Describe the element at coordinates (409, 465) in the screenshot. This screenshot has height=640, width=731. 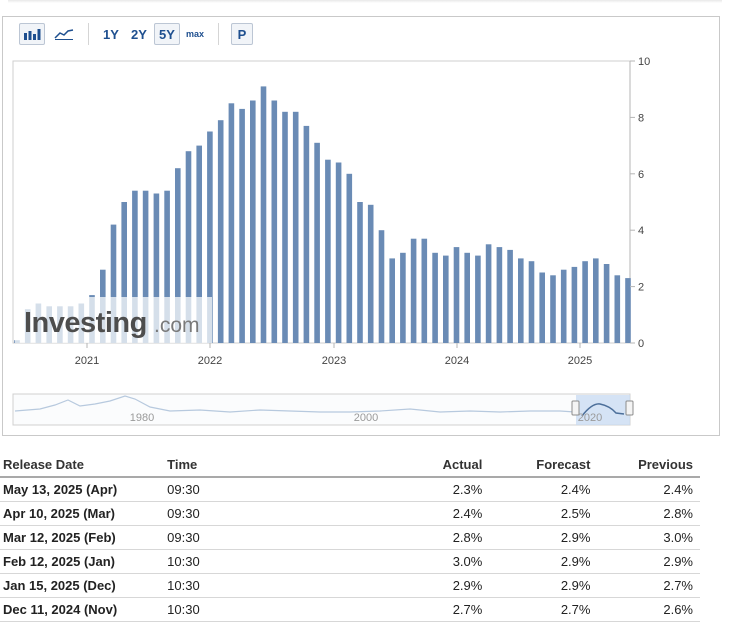
I see `col-actual: Actual` at that location.